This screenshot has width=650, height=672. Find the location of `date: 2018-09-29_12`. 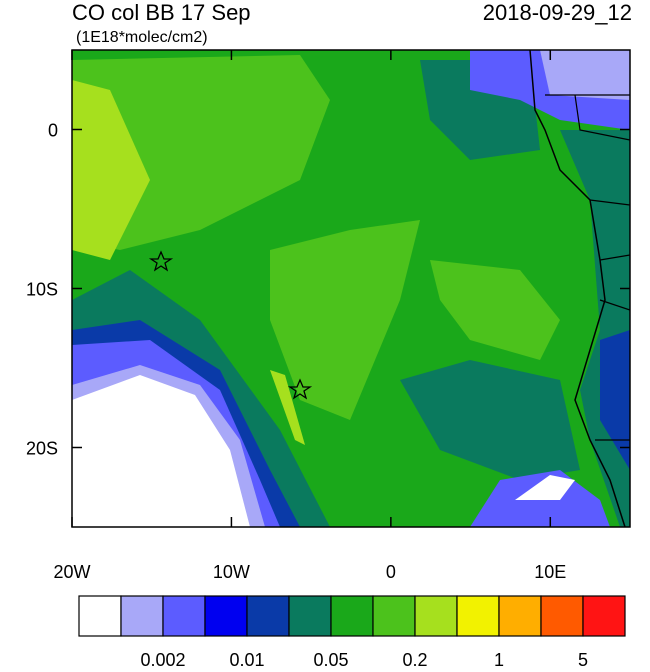

date: 2018-09-29_12 is located at coordinates (557, 12).